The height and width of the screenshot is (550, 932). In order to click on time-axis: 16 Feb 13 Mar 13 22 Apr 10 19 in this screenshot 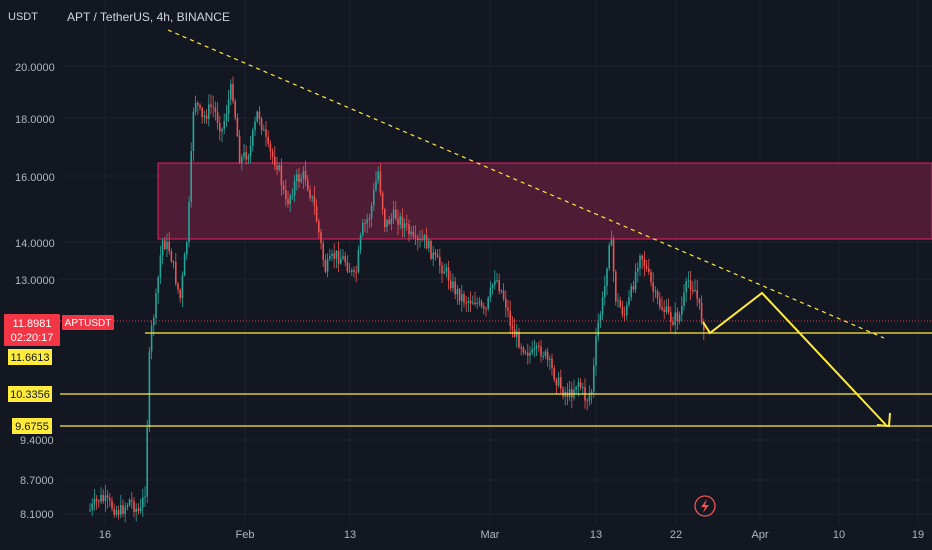, I will do `click(511, 535)`.